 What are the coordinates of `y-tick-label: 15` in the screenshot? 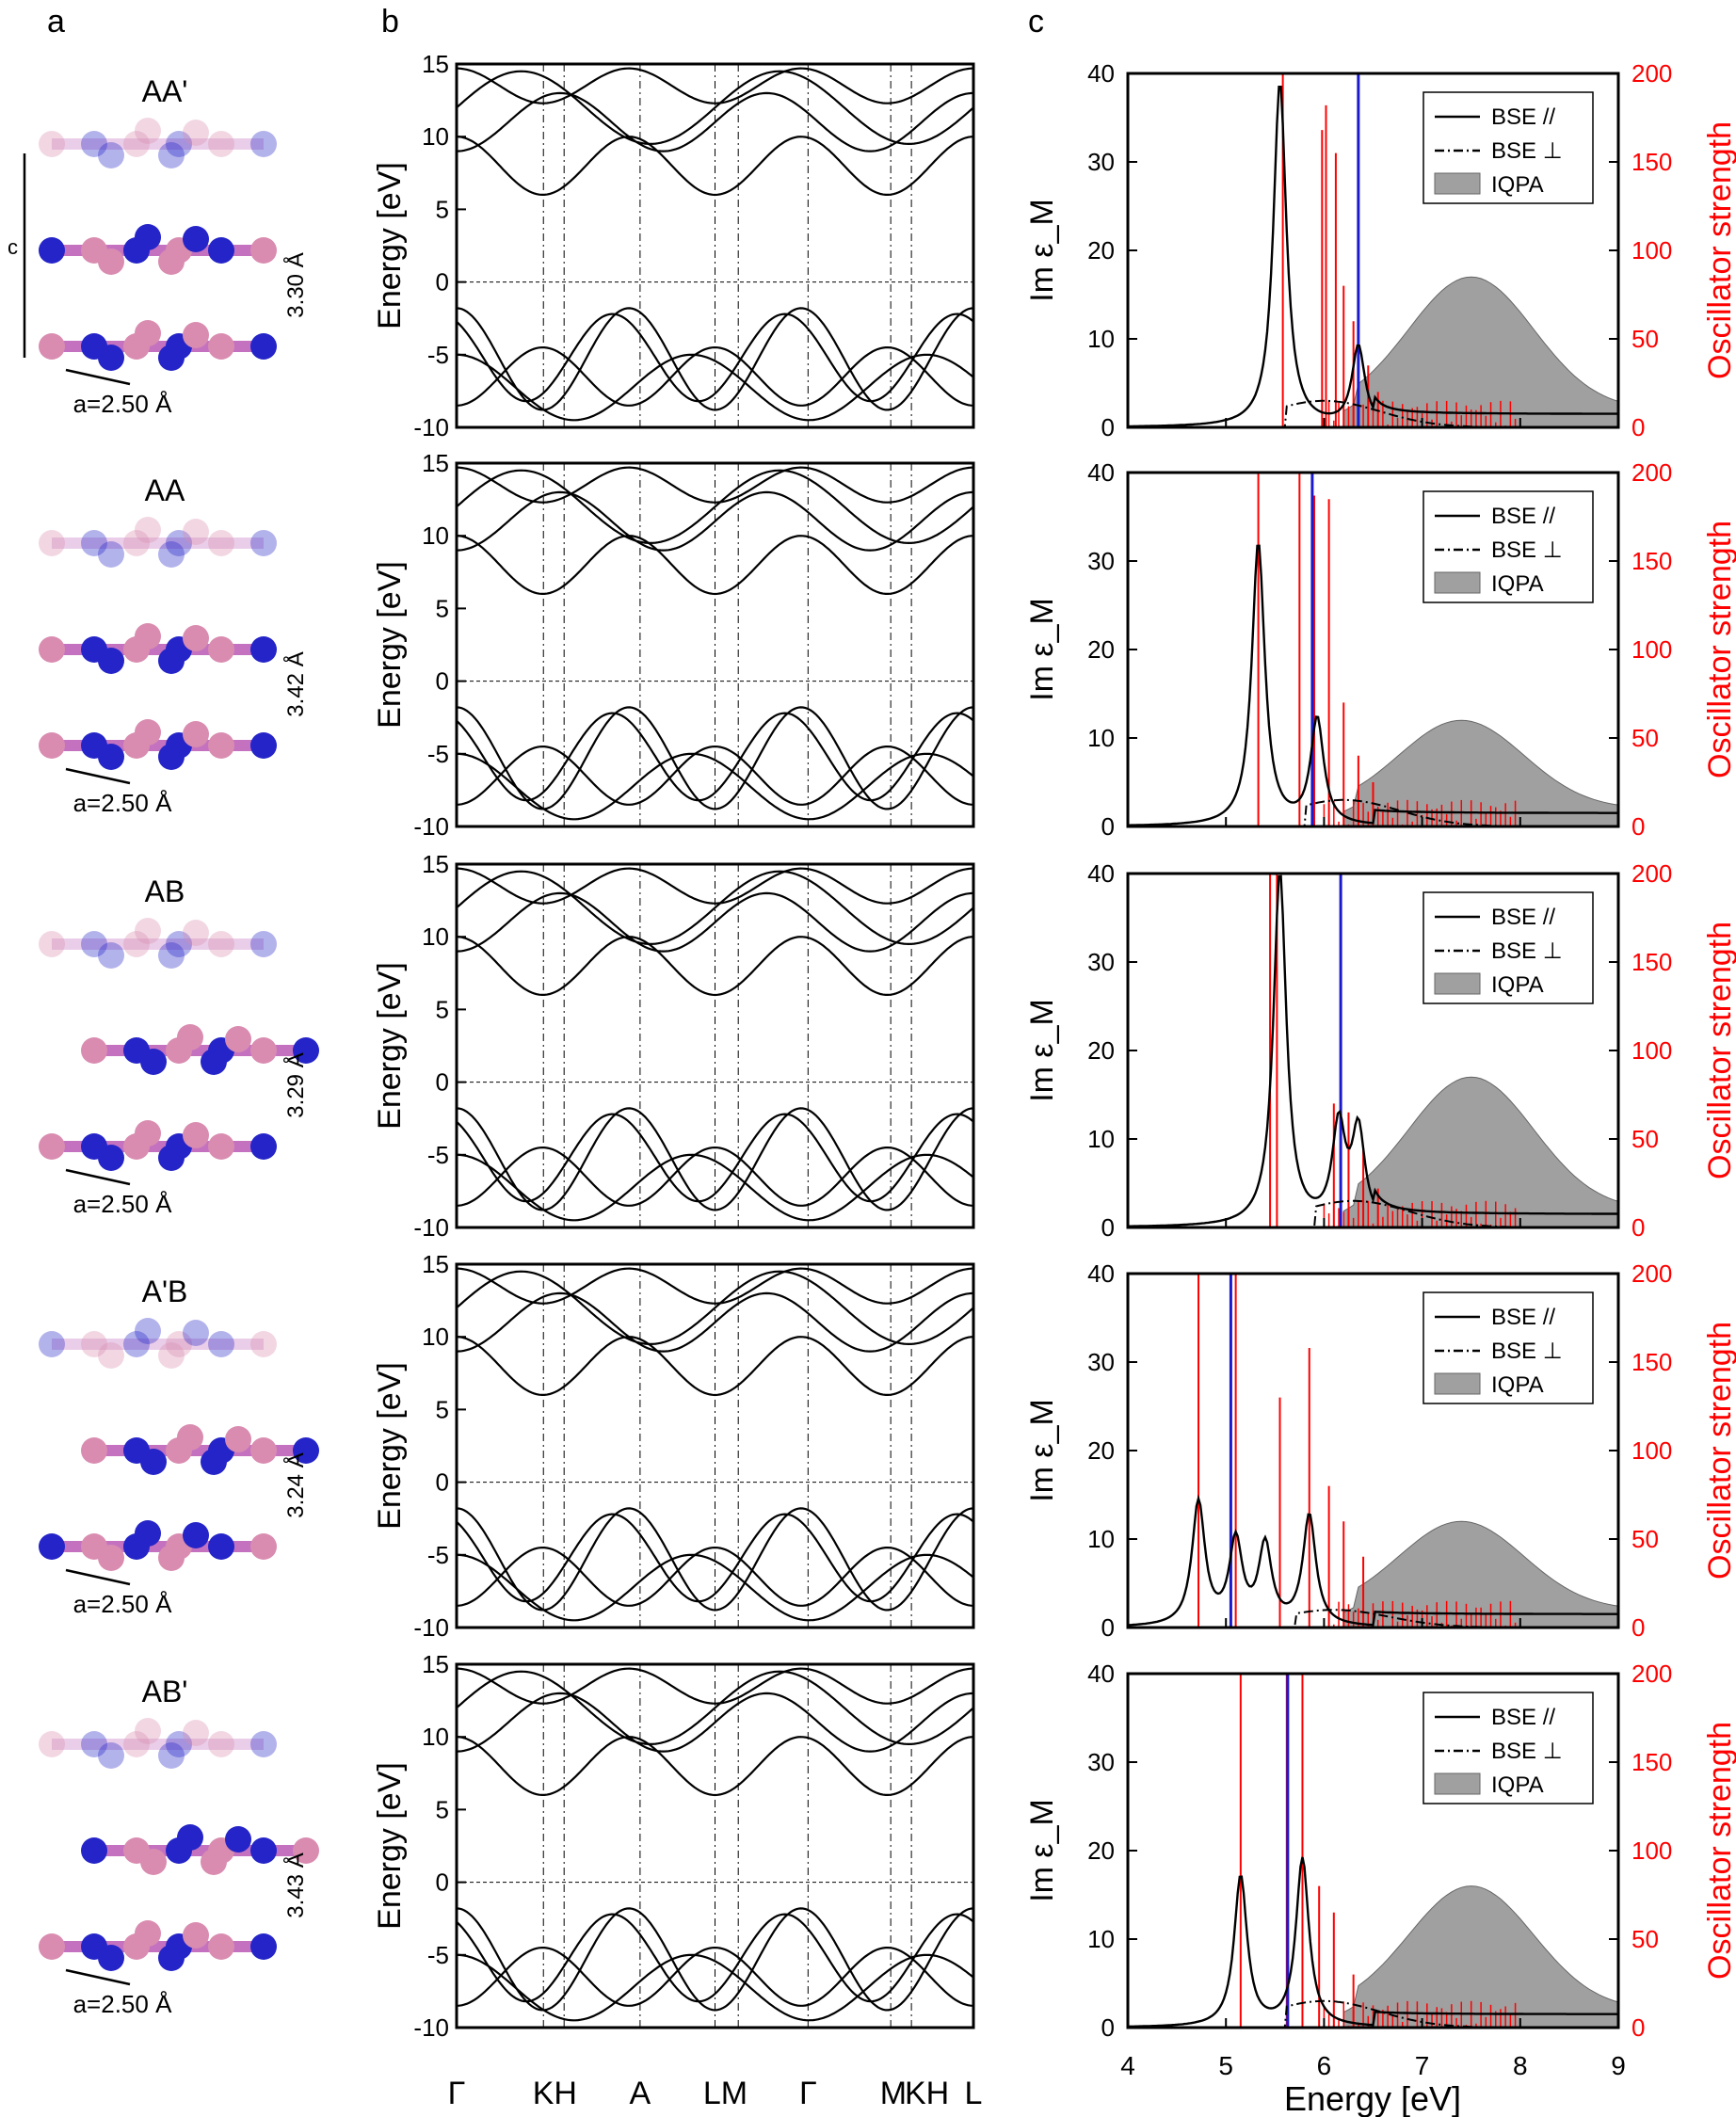 It's located at (435, 1264).